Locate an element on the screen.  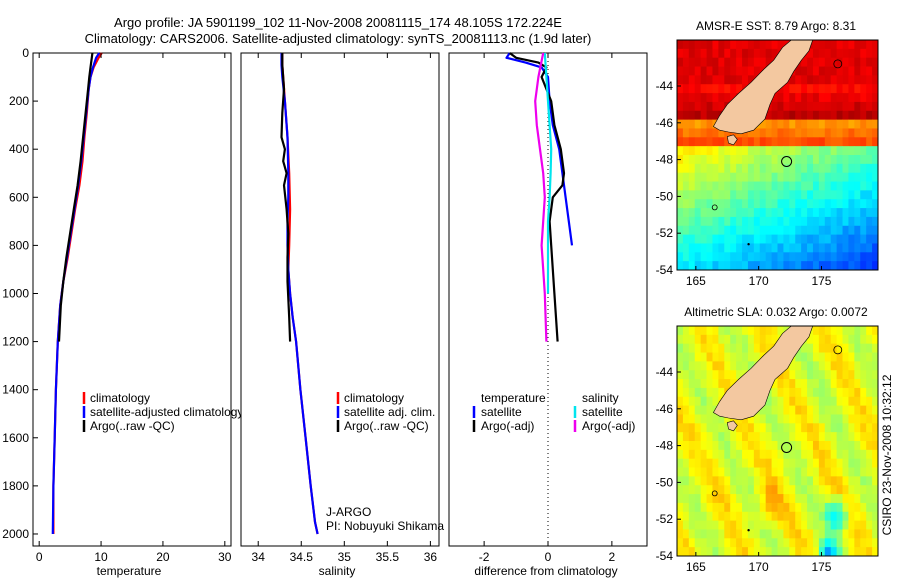
y-tick-label: -50 is located at coordinates (665, 482).